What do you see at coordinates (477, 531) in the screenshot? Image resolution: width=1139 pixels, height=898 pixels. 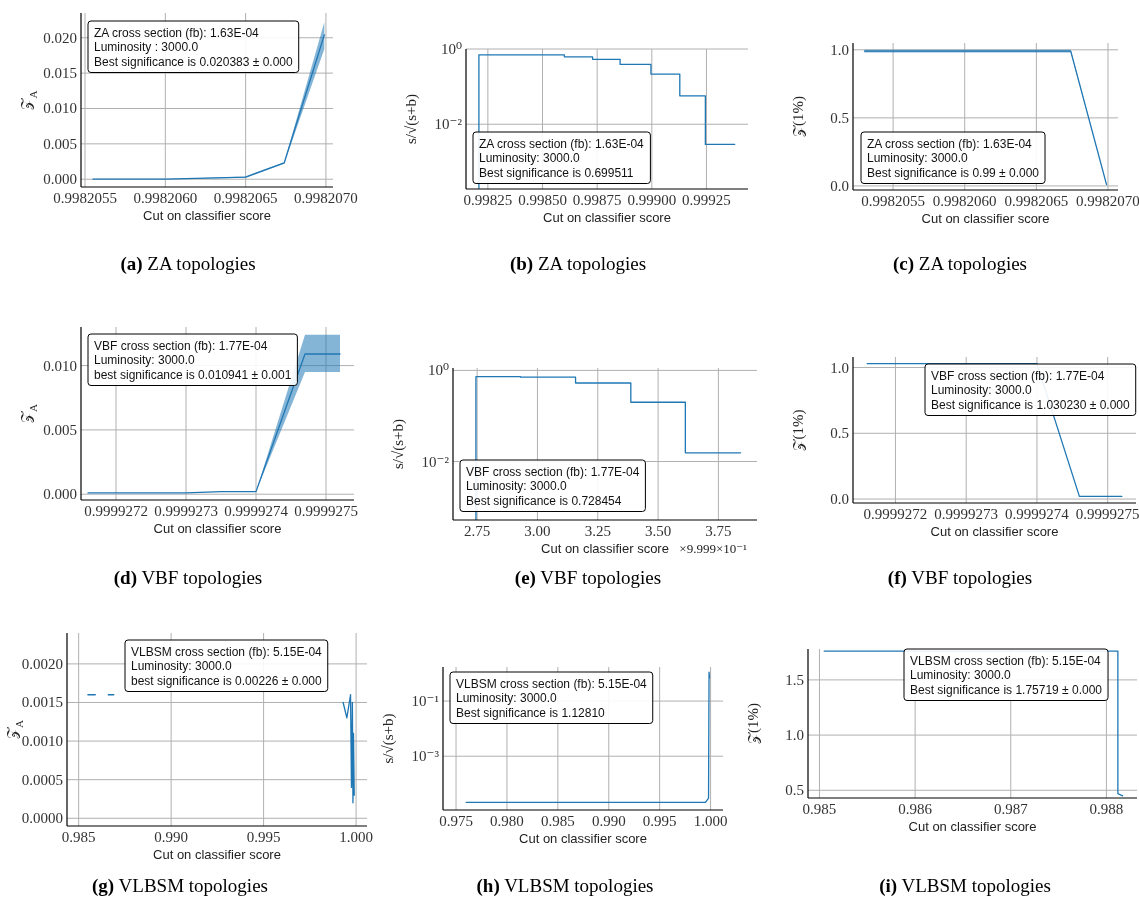 I see `x-tick-label: 2.75` at bounding box center [477, 531].